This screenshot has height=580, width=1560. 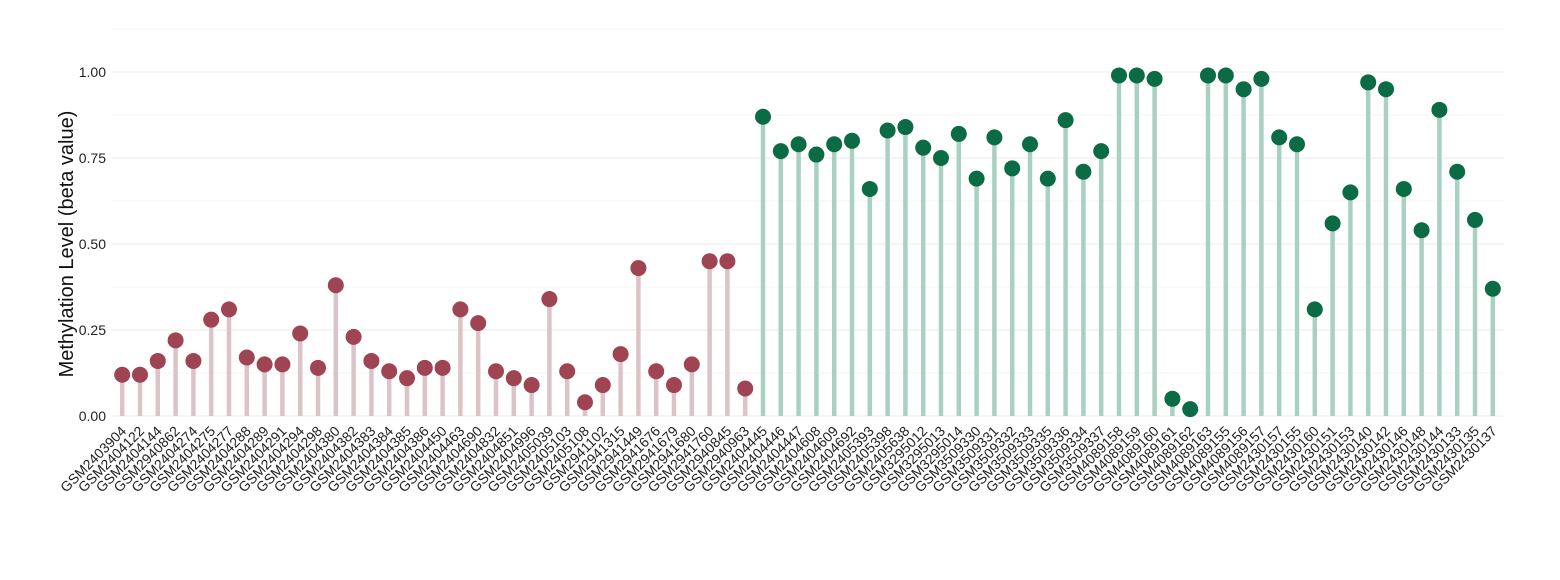 What do you see at coordinates (335, 285) in the screenshot?
I see `point-GSM2404380` at bounding box center [335, 285].